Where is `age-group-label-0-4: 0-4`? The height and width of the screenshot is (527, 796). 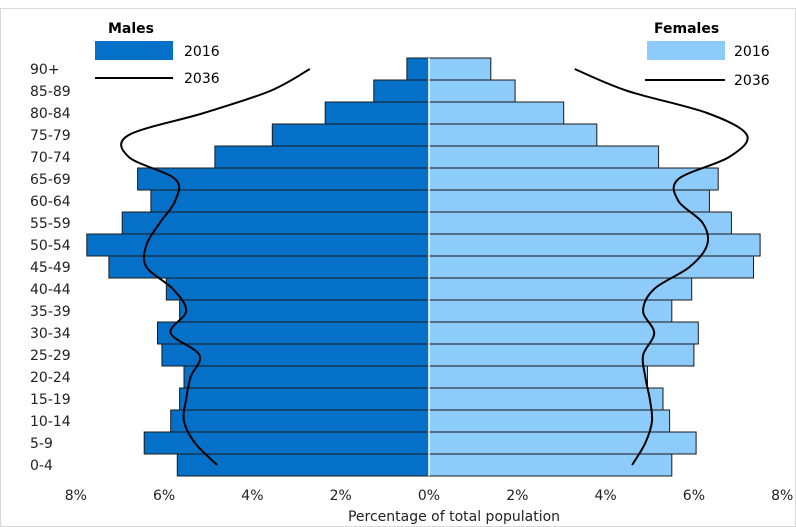 age-group-label-0-4: 0-4 is located at coordinates (41, 466).